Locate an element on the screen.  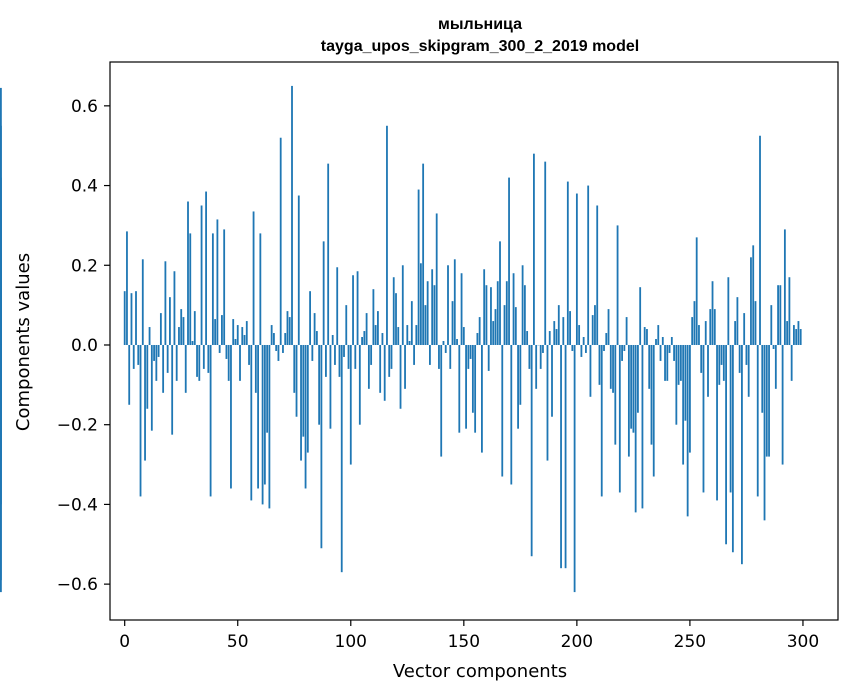
chart-title: мыльница is located at coordinates (480, 24).